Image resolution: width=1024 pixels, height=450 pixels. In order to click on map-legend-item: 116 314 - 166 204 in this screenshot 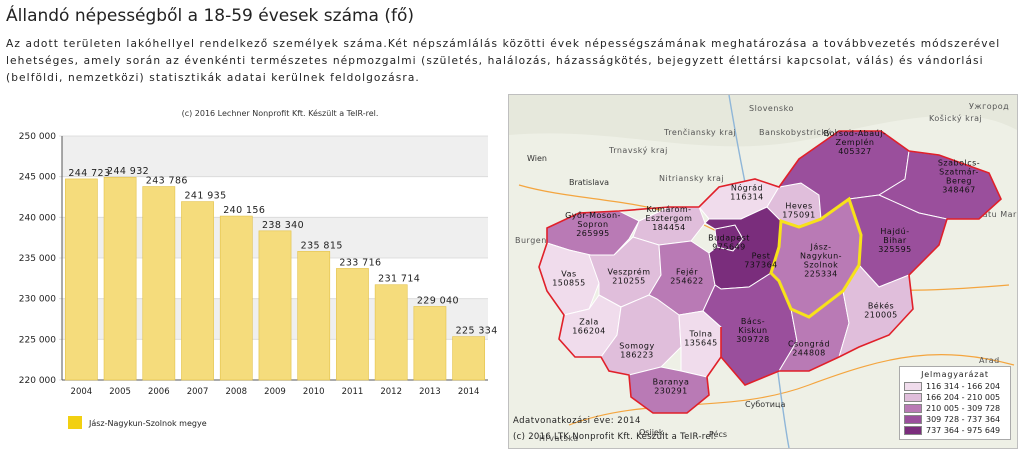, I will do `click(955, 386)`.